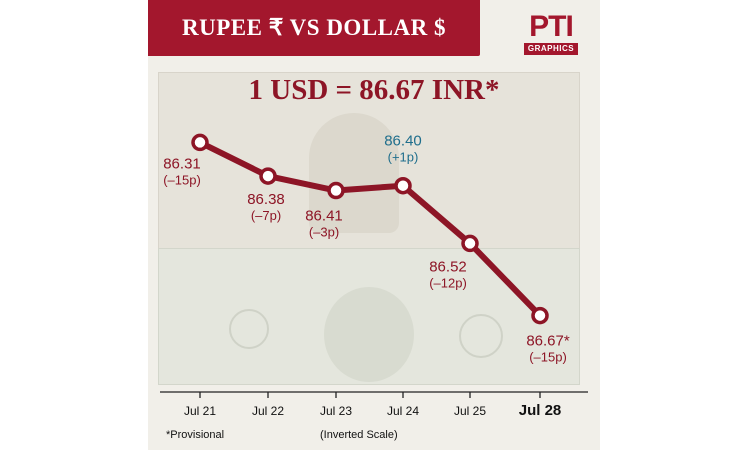 Image resolution: width=750 pixels, height=450 pixels. What do you see at coordinates (374, 90) in the screenshot?
I see `exchange-rate-headline: 1 USD = 86.67 INR*` at bounding box center [374, 90].